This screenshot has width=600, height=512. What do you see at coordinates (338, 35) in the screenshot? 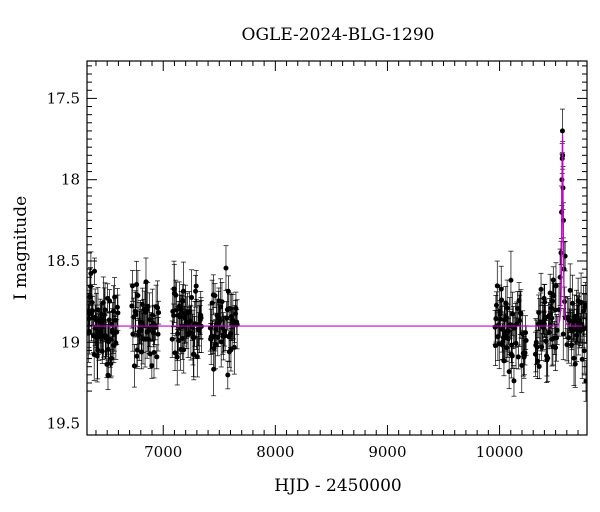
I see `chart-title: OGLE-2024-BLG-1290` at bounding box center [338, 35].